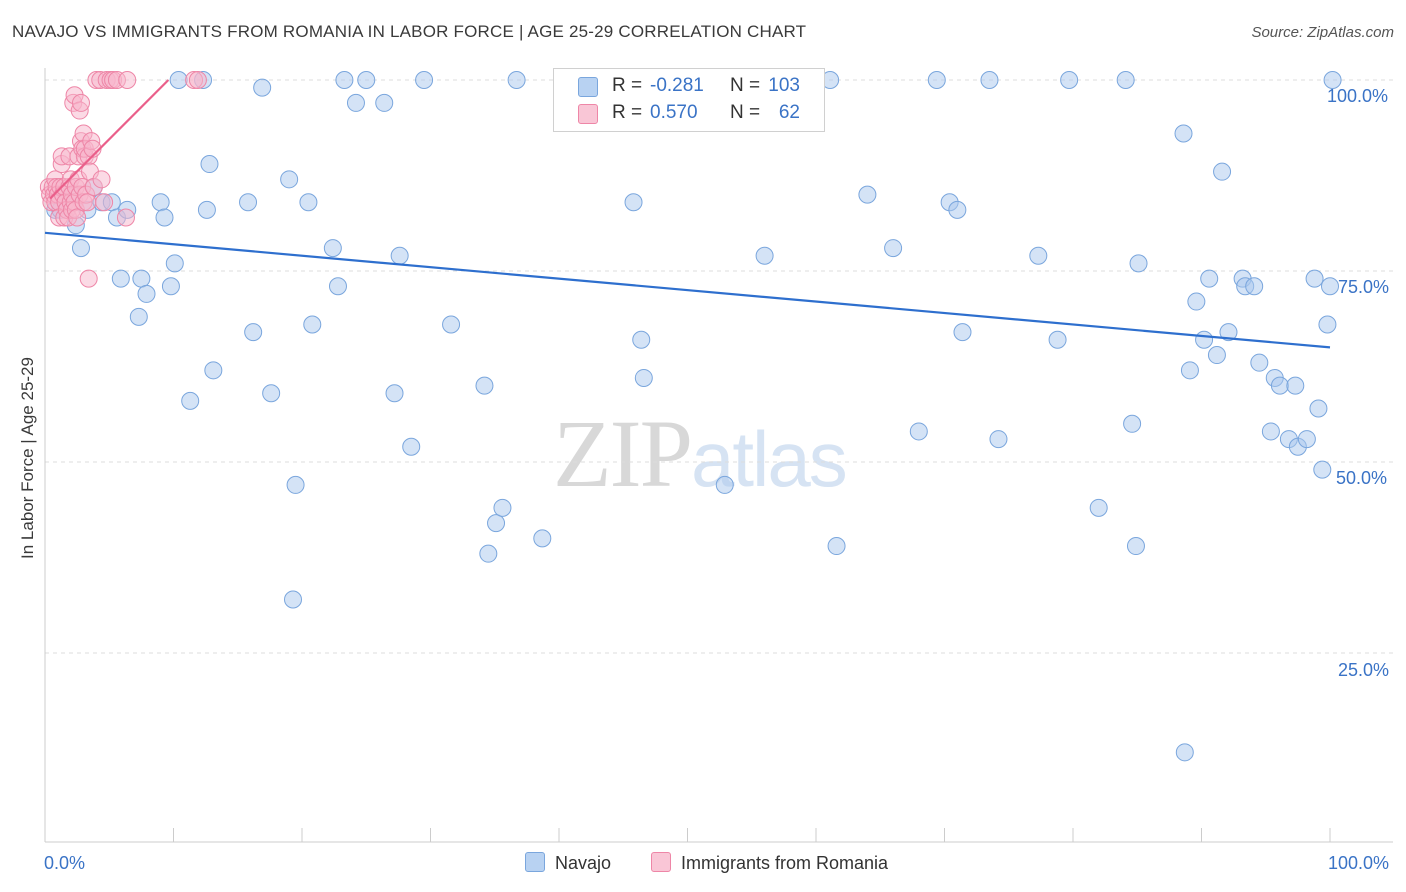 The height and width of the screenshot is (892, 1406). Describe the element at coordinates (535, 862) in the screenshot. I see `legend-navajo-swatch` at that location.